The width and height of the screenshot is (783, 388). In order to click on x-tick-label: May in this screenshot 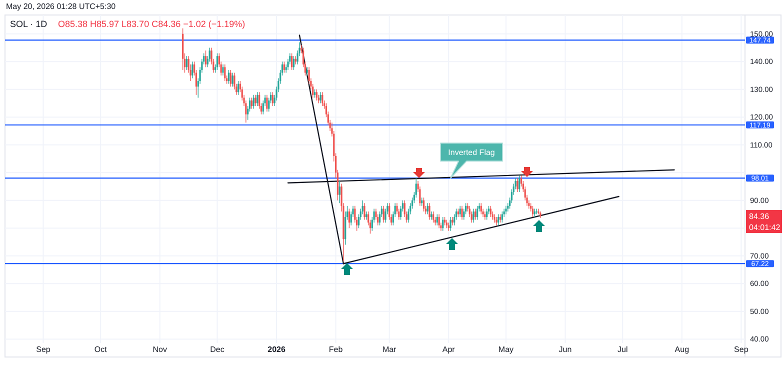, I will do `click(506, 349)`.